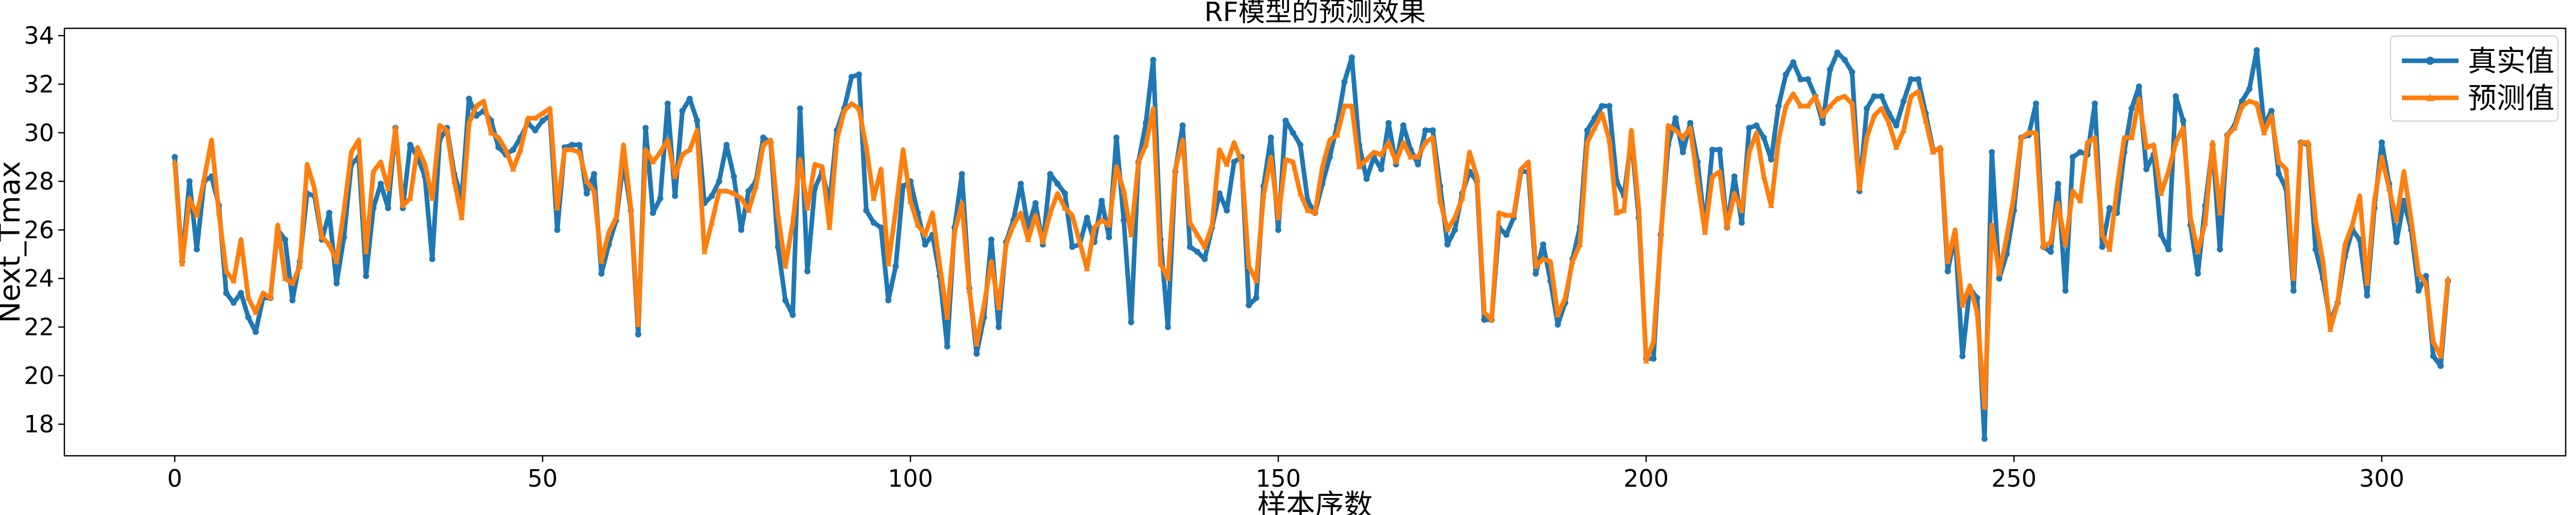  Describe the element at coordinates (2381, 479) in the screenshot. I see `x-tick-label: 300` at that location.